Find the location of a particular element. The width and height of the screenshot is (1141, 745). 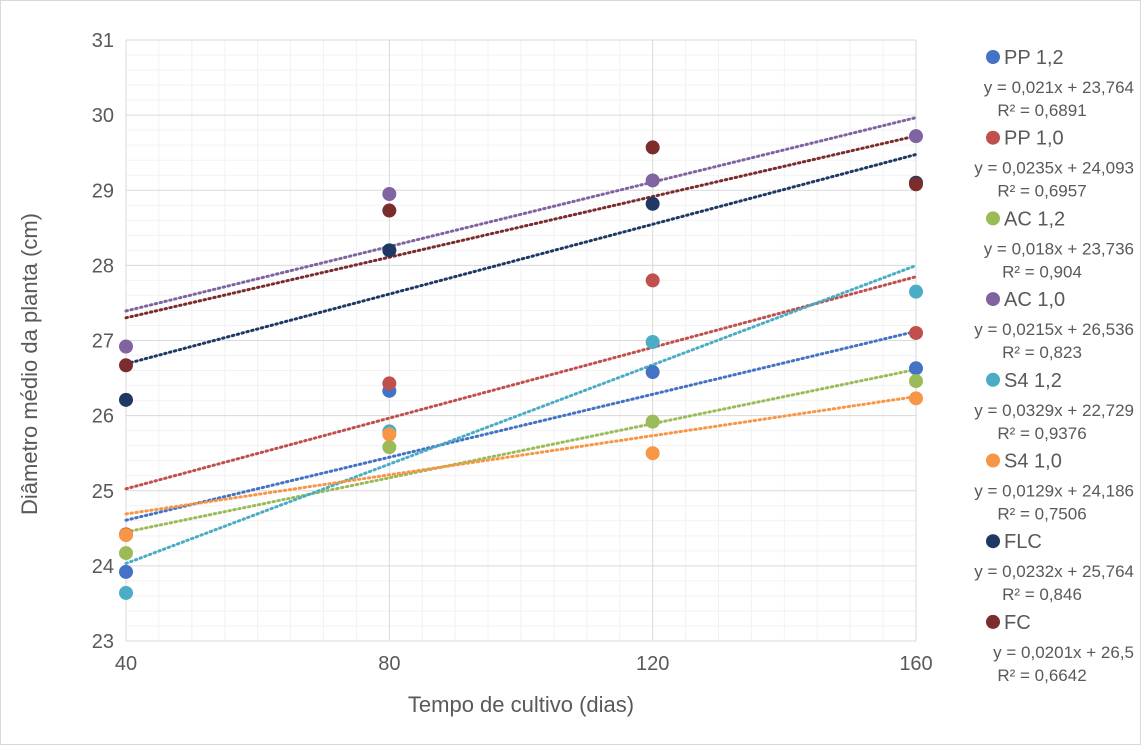

legend-r2-ac-1-2: R² = 0,904 is located at coordinates (1042, 271).